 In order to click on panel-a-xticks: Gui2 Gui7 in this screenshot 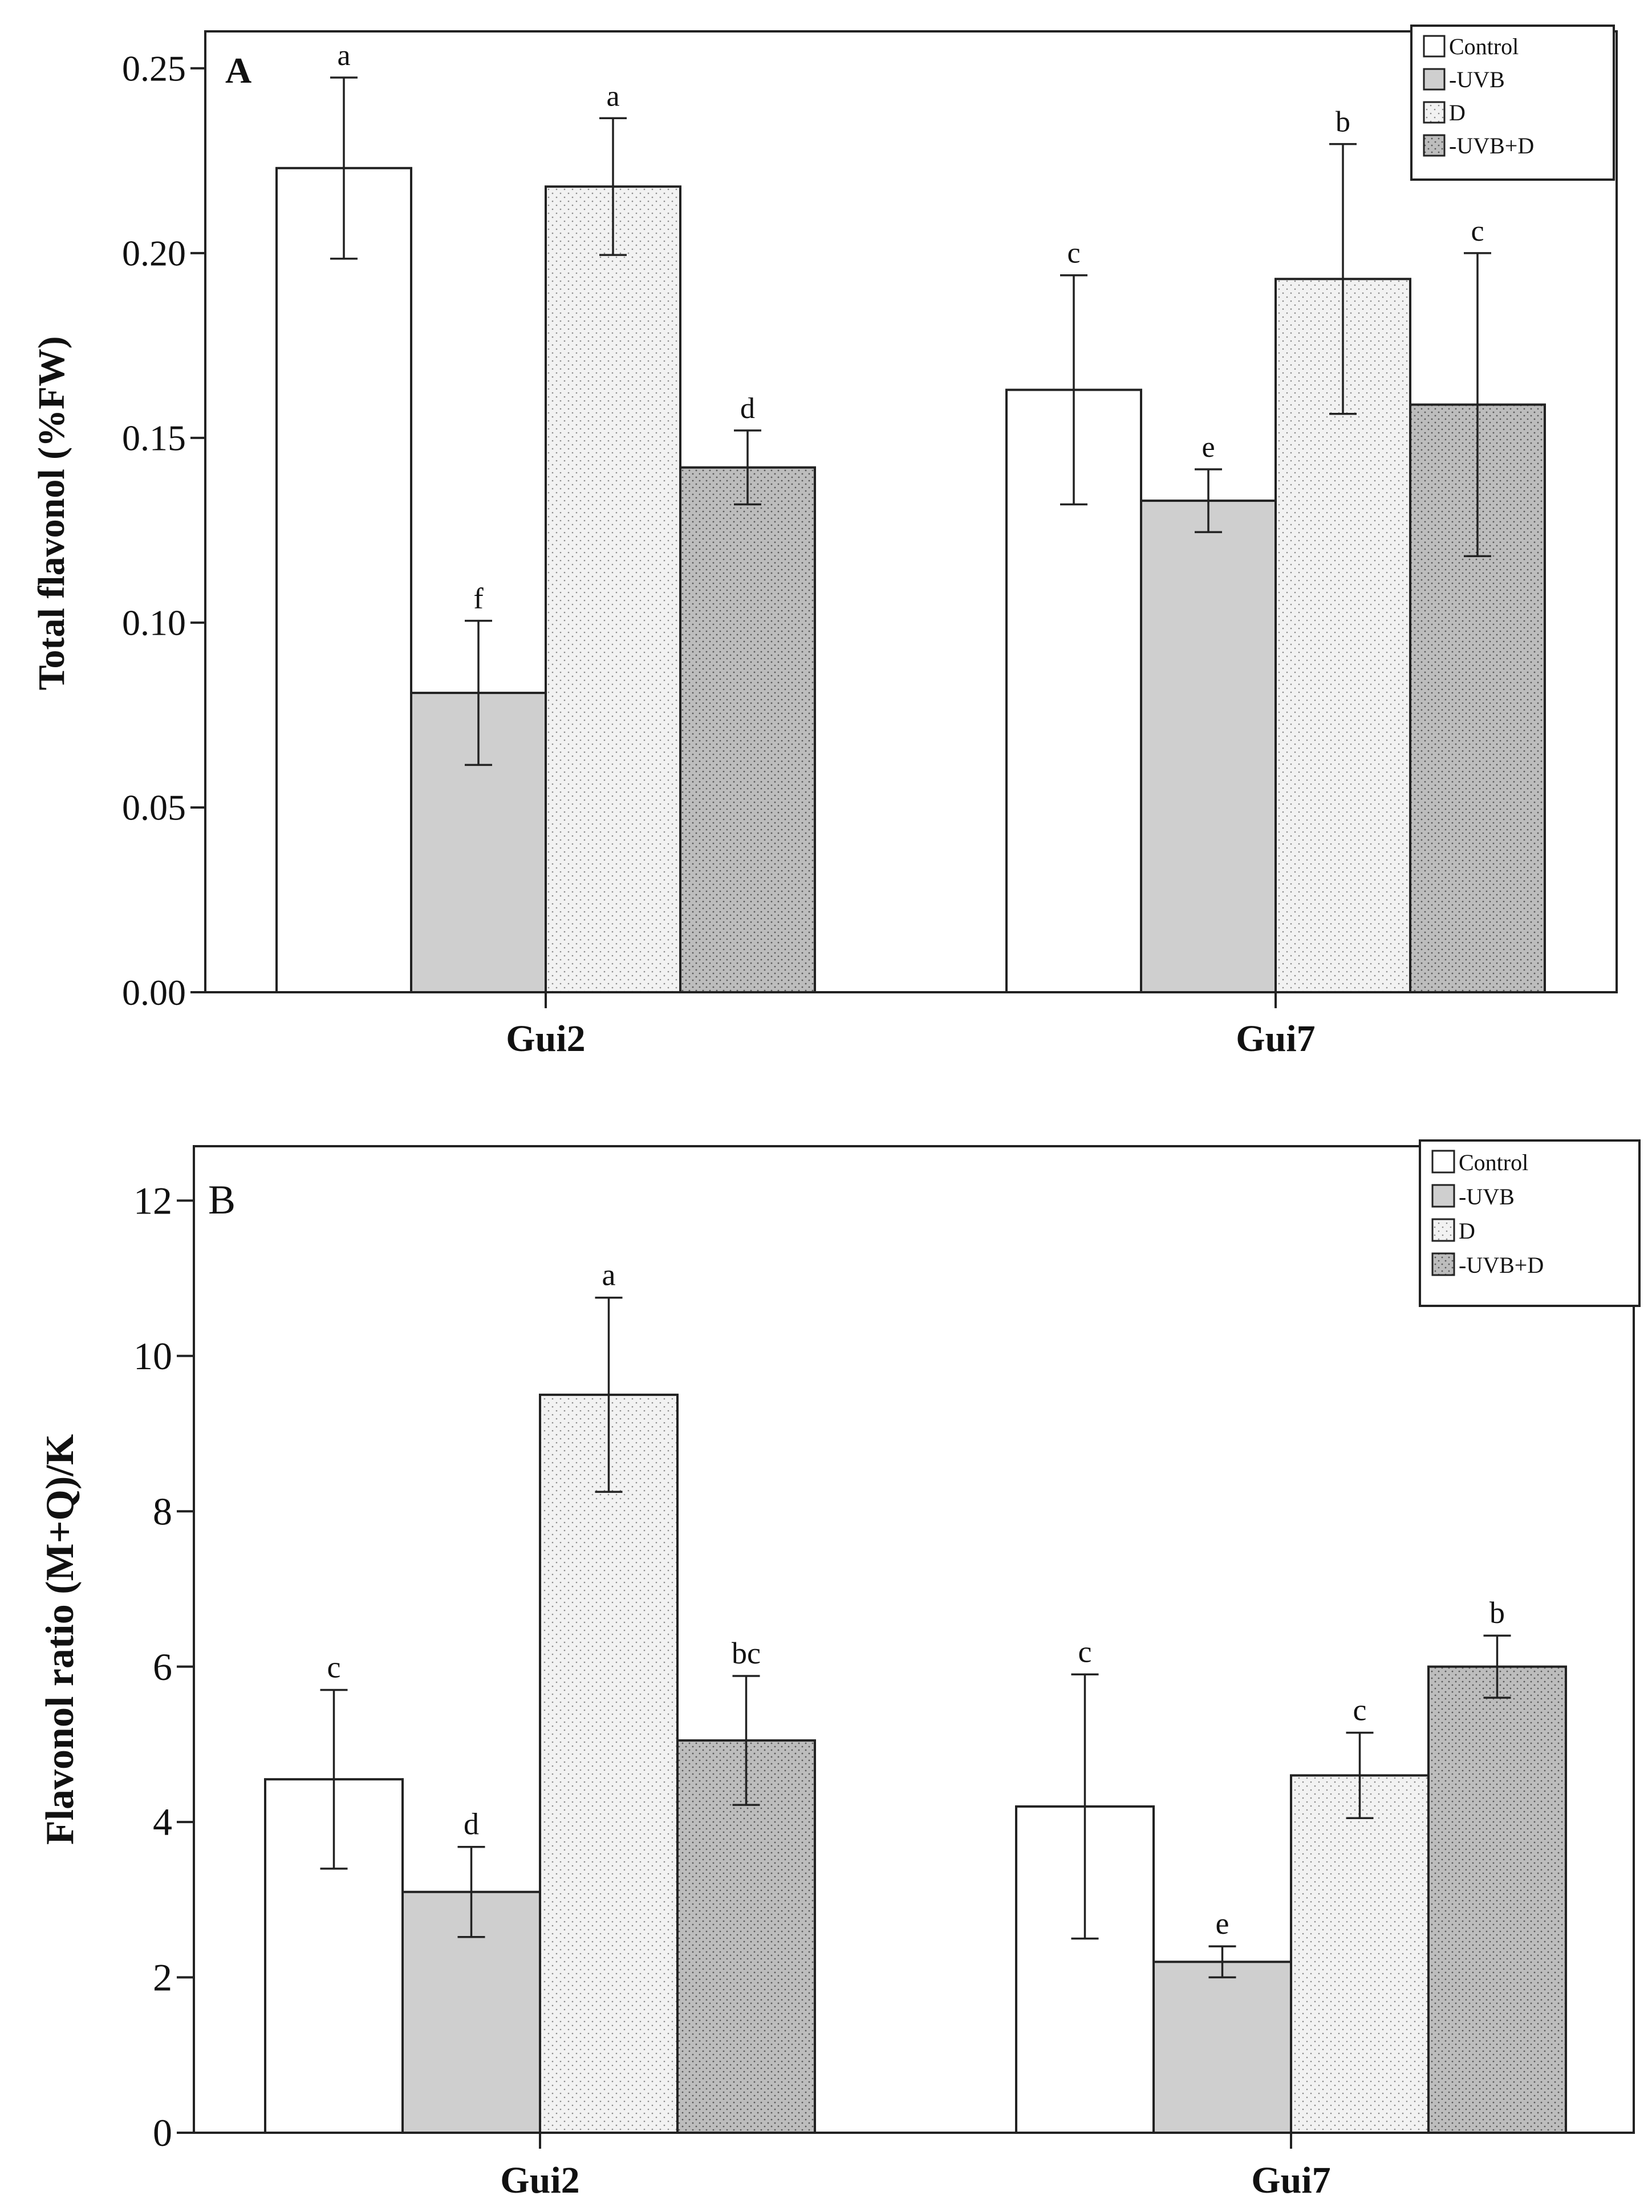, I will do `click(911, 1018)`.